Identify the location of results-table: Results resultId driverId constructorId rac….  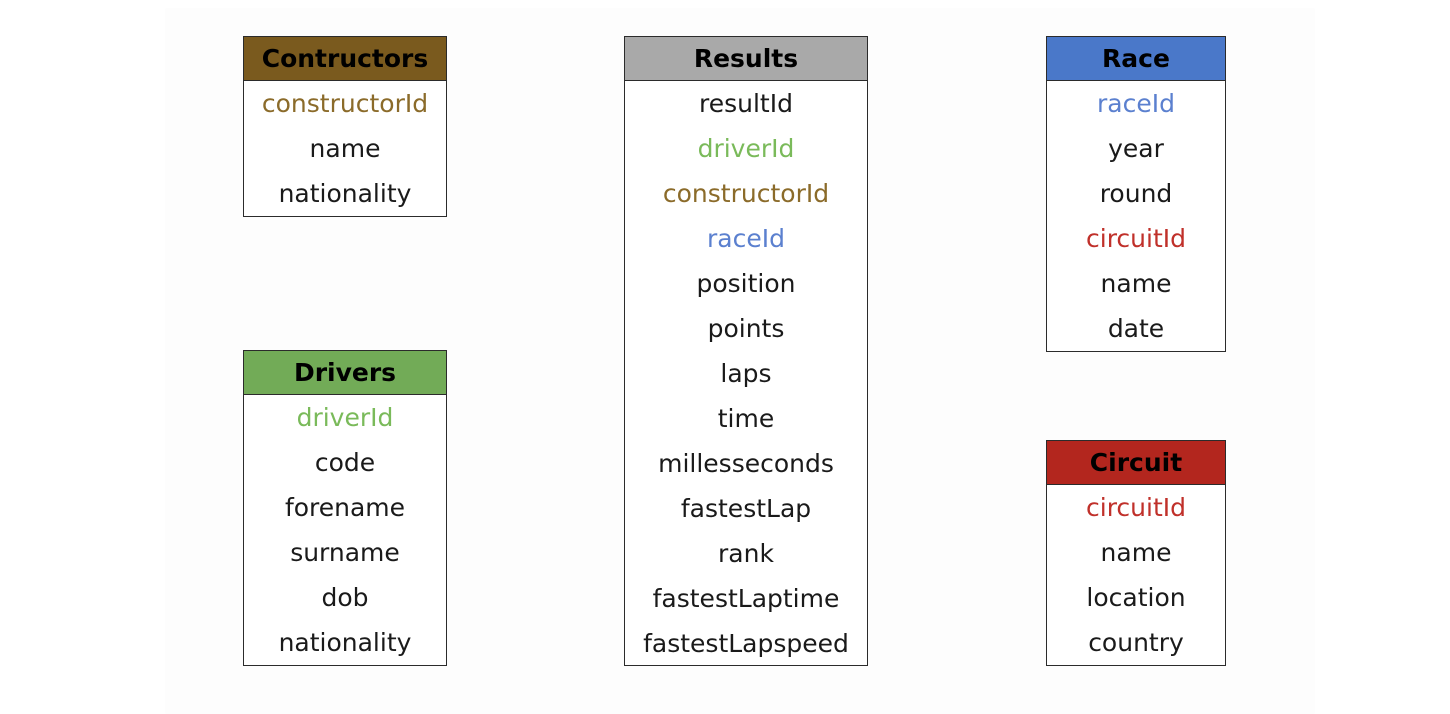
(746, 351).